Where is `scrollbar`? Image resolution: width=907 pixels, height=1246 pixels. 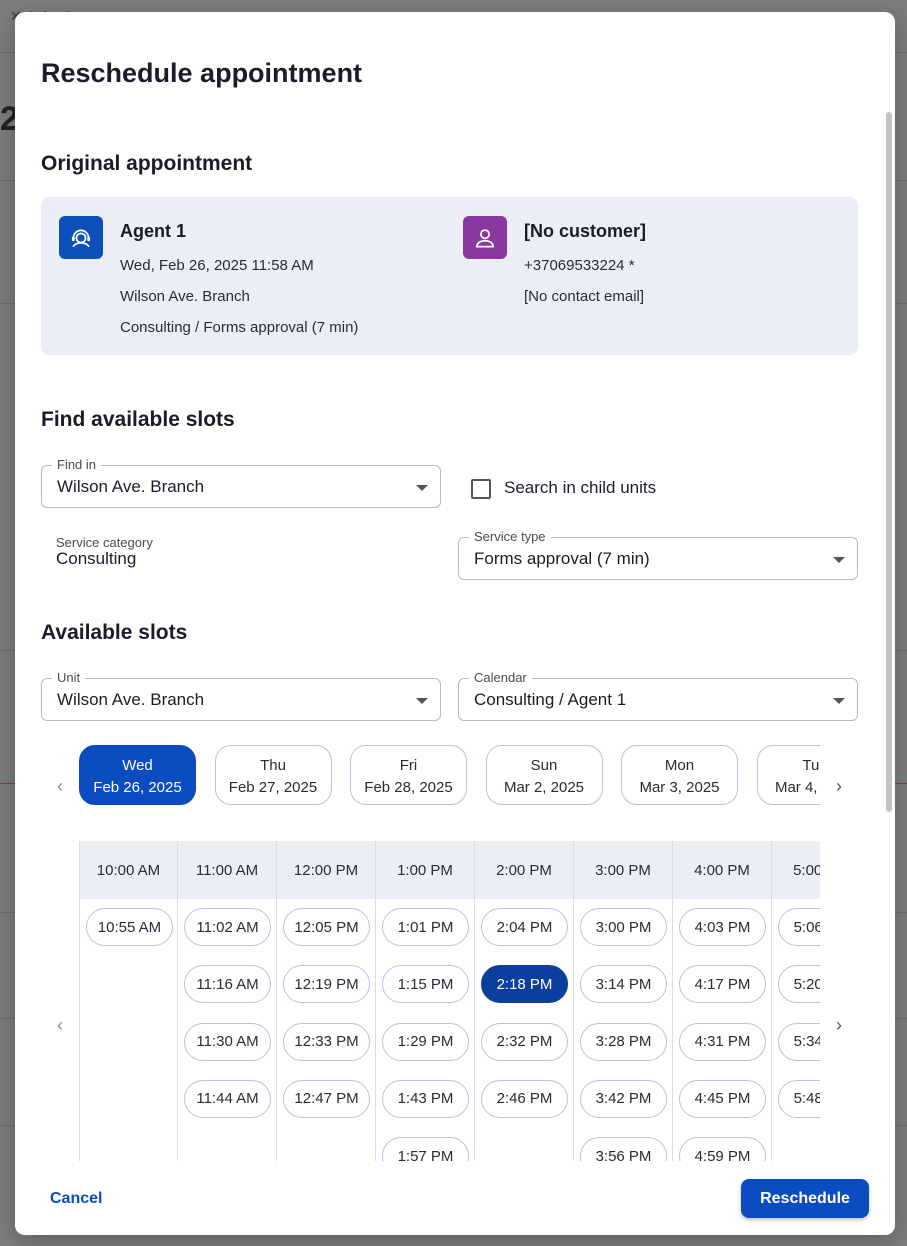
scrollbar is located at coordinates (889, 462).